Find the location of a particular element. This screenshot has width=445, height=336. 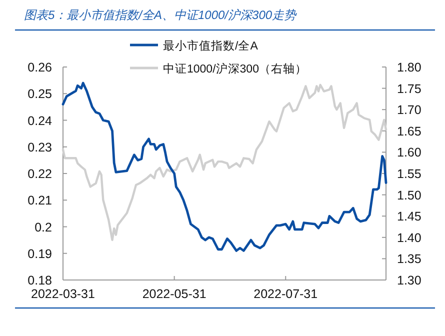

y-tick-label: 0.26 is located at coordinates (40, 67).